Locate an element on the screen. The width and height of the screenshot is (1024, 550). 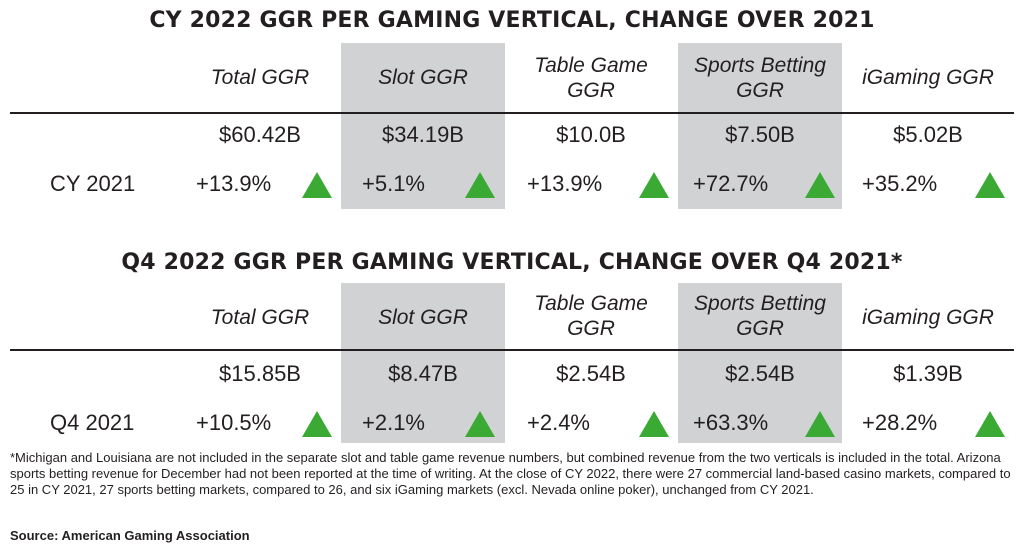
value-cell: $60.42B is located at coordinates (260, 134).